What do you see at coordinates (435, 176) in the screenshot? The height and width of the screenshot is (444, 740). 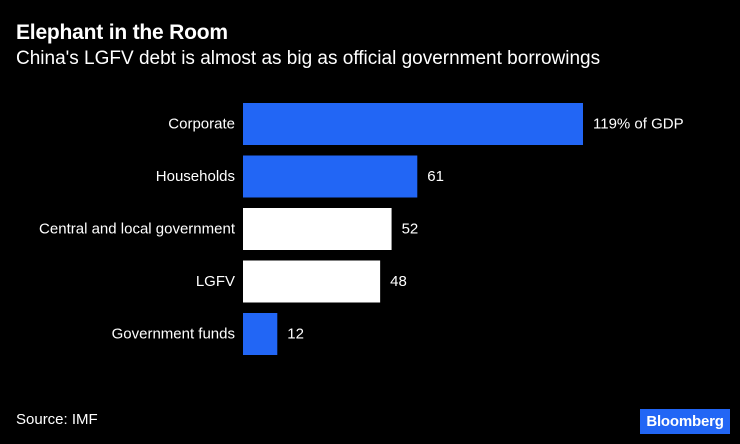 I see `value-label-1: 61` at bounding box center [435, 176].